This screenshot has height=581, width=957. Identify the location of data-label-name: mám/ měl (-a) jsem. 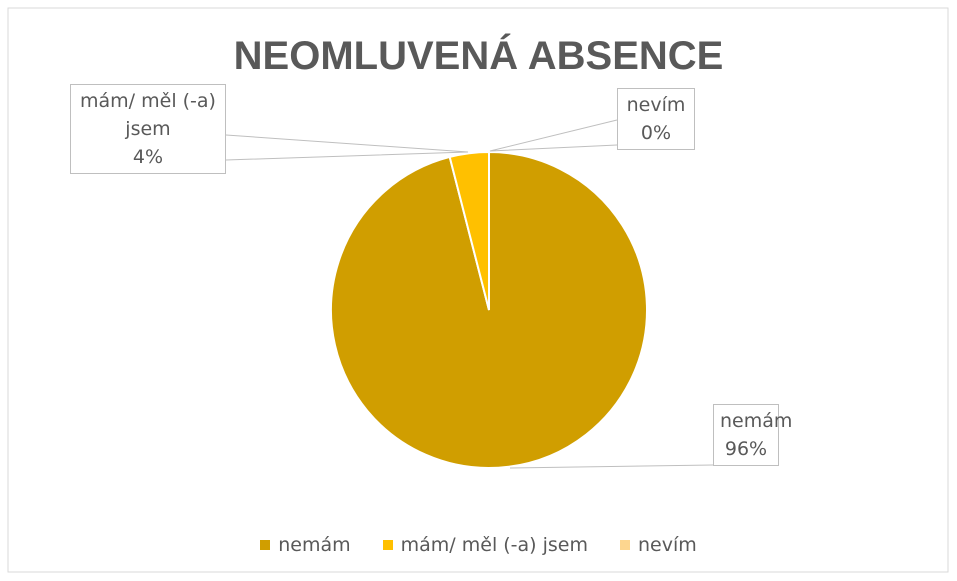
(148, 115).